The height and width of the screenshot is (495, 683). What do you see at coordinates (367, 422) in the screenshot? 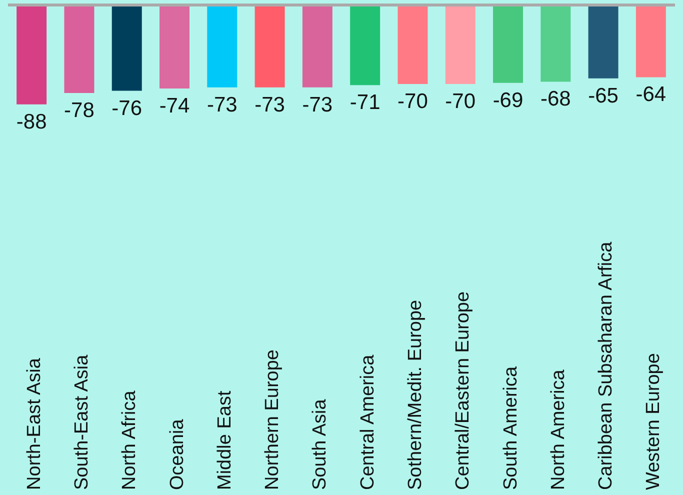
I see `x-tick-label: Central America` at bounding box center [367, 422].